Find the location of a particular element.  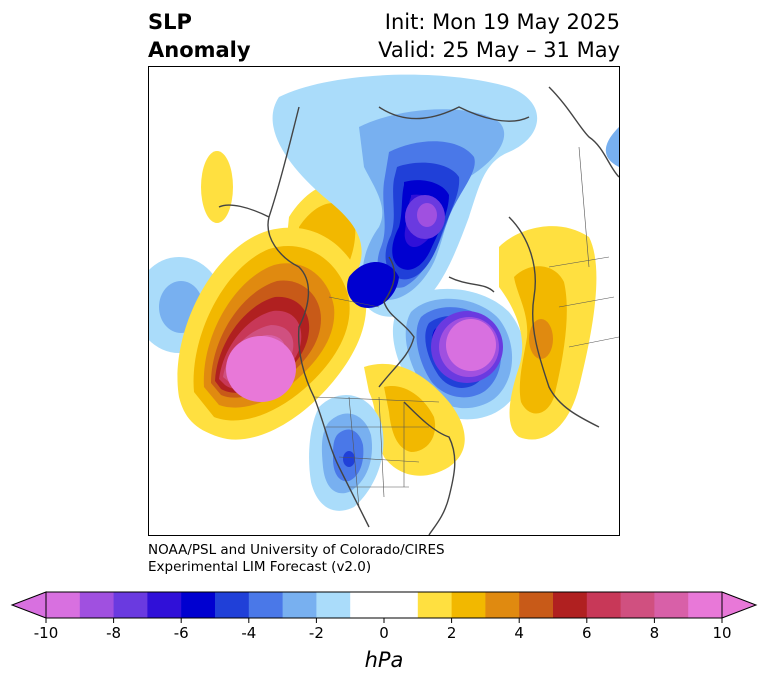

colorbar-tick-label: -4 is located at coordinates (248, 633).